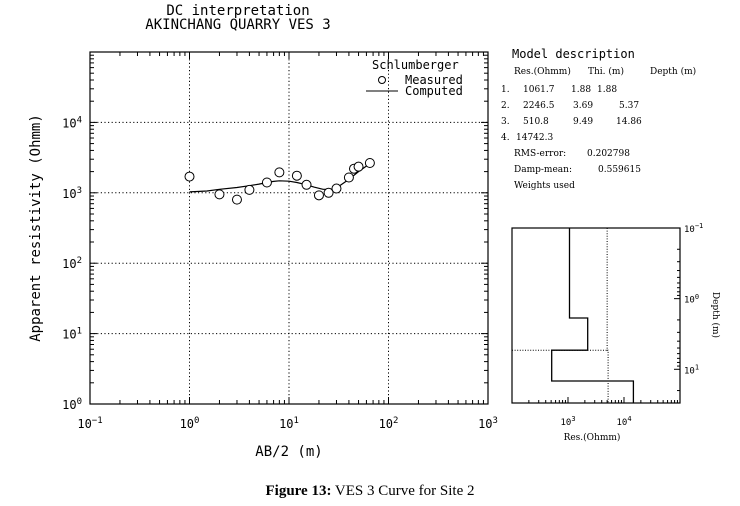 This screenshot has width=740, height=506. What do you see at coordinates (581, 90) in the screenshot?
I see `model-row-1-thi: 1.88` at bounding box center [581, 90].